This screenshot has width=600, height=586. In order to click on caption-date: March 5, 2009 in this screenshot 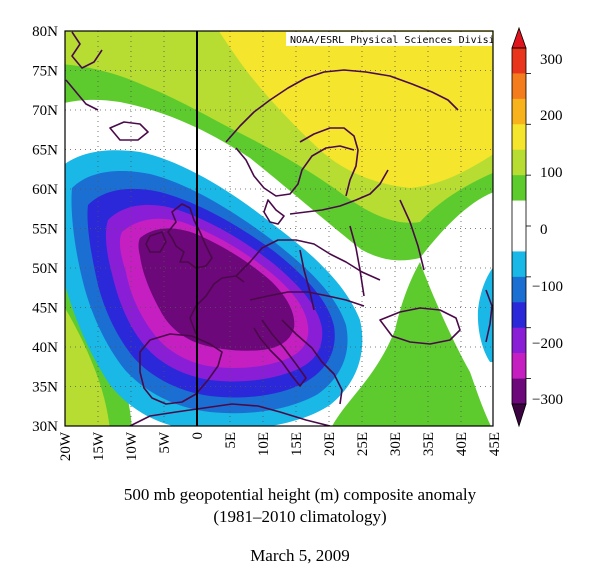, I will do `click(300, 555)`.